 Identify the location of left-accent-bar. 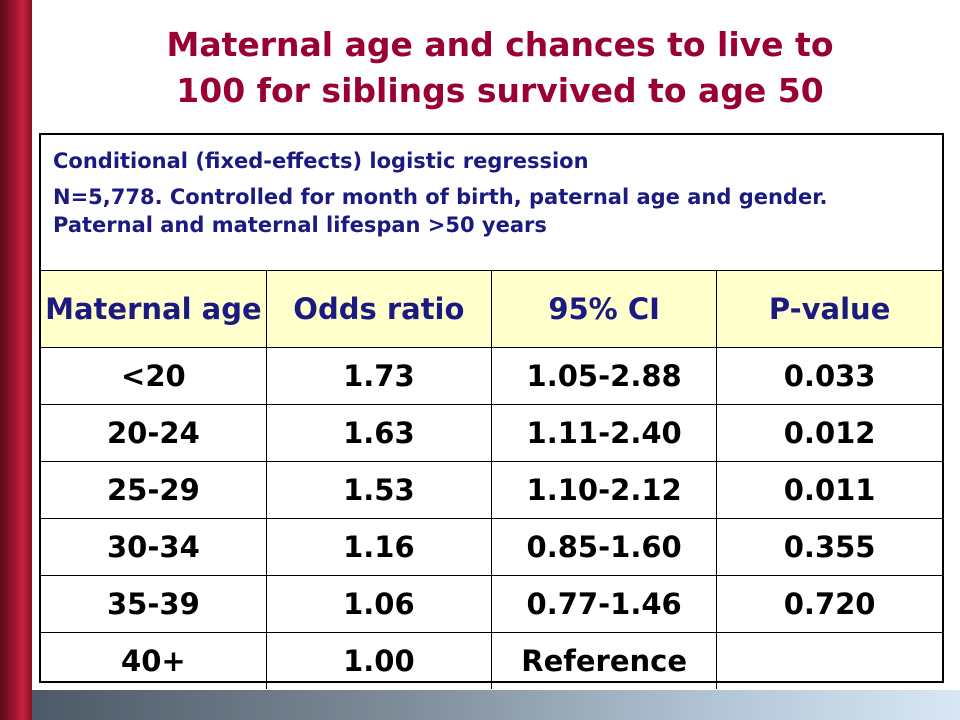
(16, 360).